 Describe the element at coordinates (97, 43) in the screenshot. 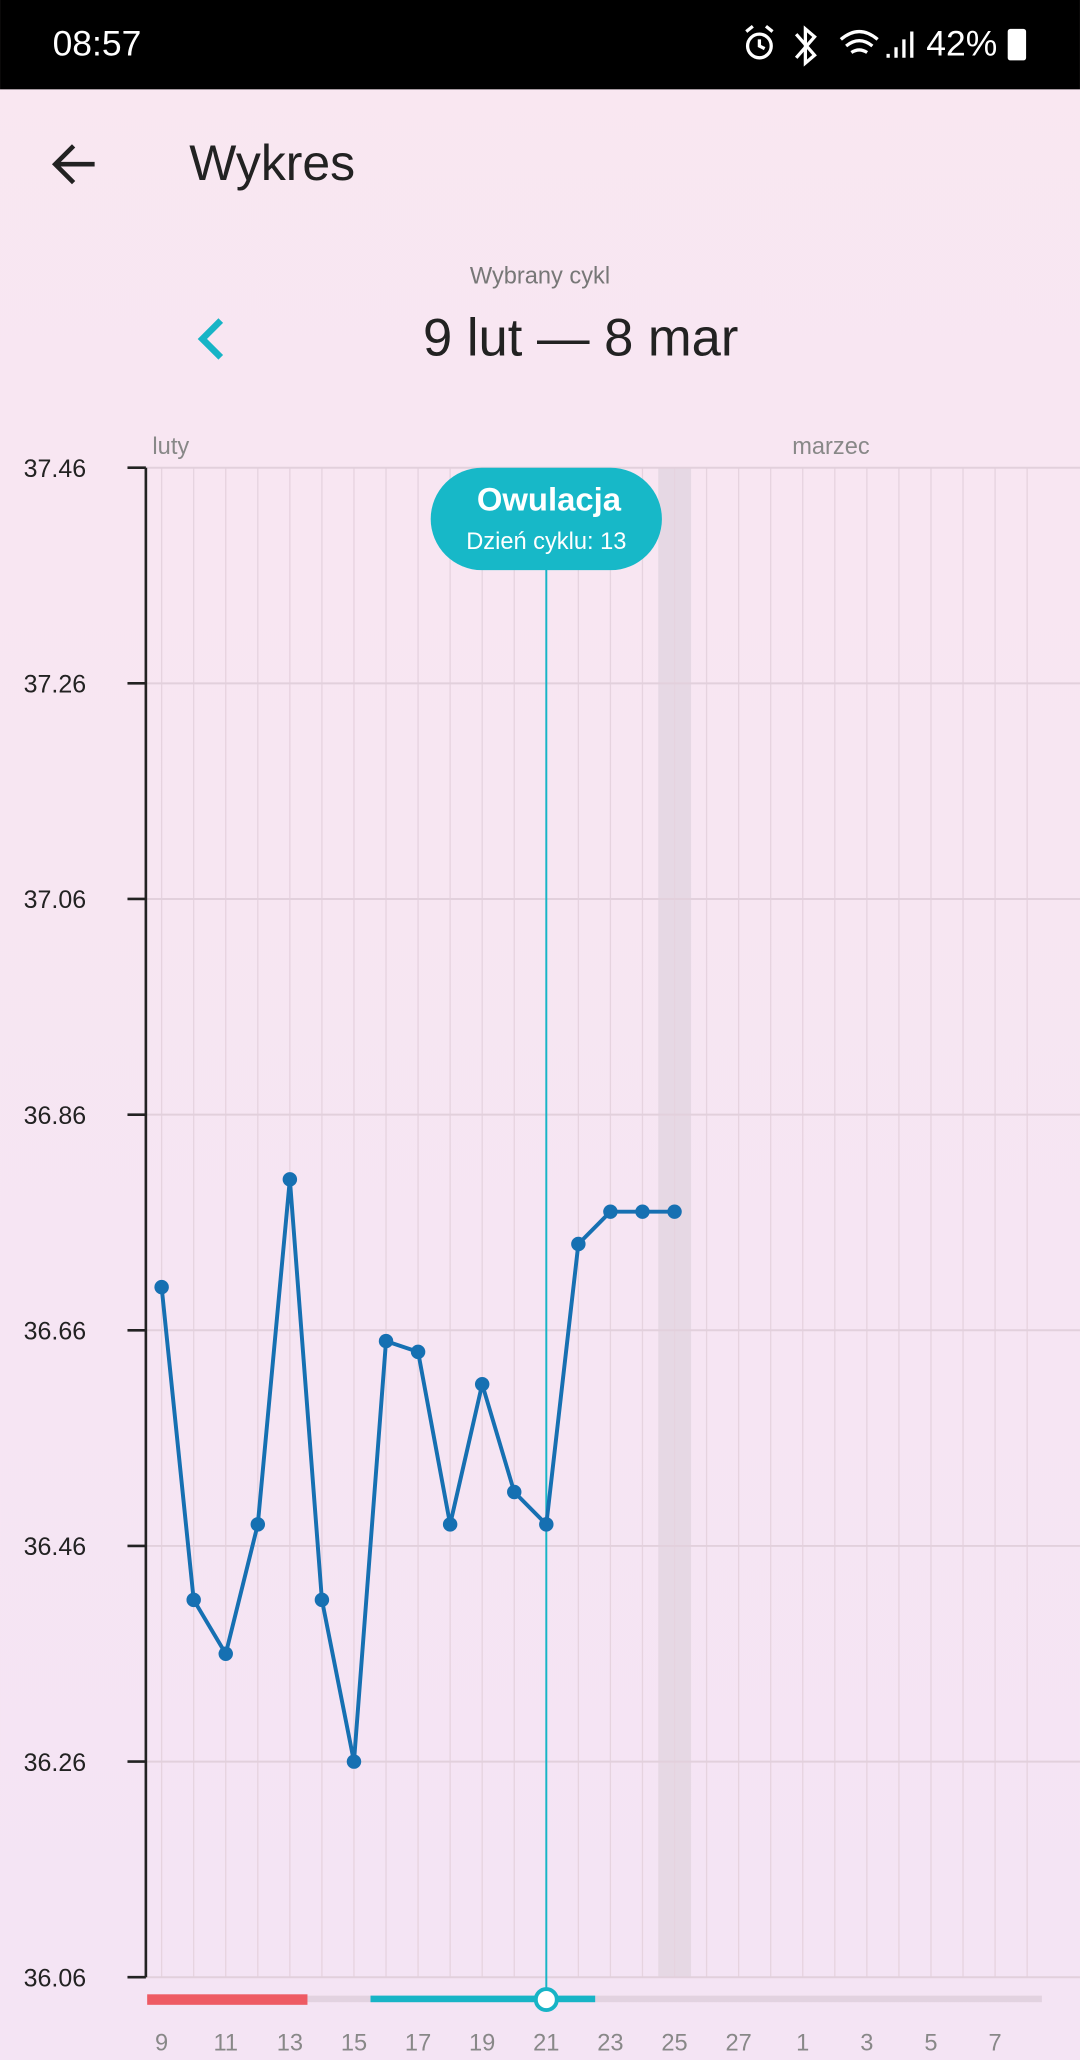

I see `status-time: 08:57` at that location.